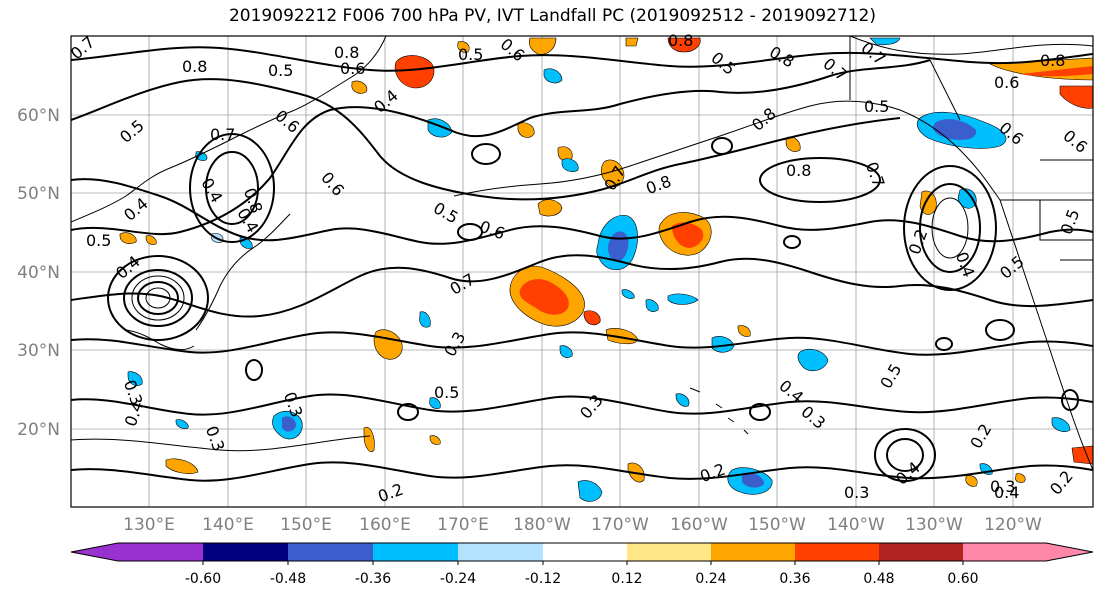  Describe the element at coordinates (458, 579) in the screenshot. I see `colorbar-tick-label: -0.24` at that location.